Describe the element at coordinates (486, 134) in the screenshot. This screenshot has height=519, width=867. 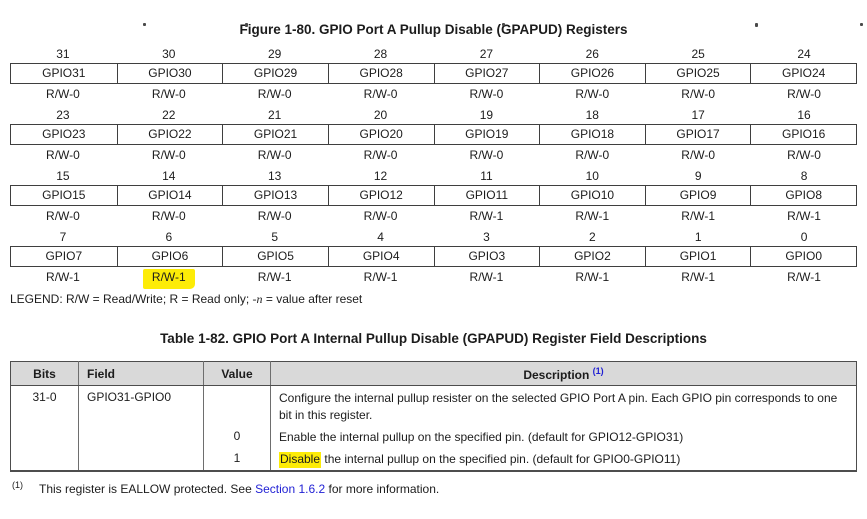
I see `register-field-cell: GPIO19` at that location.